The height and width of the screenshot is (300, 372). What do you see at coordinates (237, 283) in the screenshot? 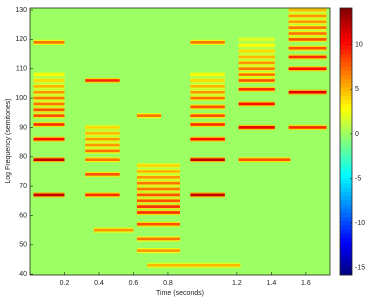
I see `x-tick-label: 1.2` at bounding box center [237, 283].